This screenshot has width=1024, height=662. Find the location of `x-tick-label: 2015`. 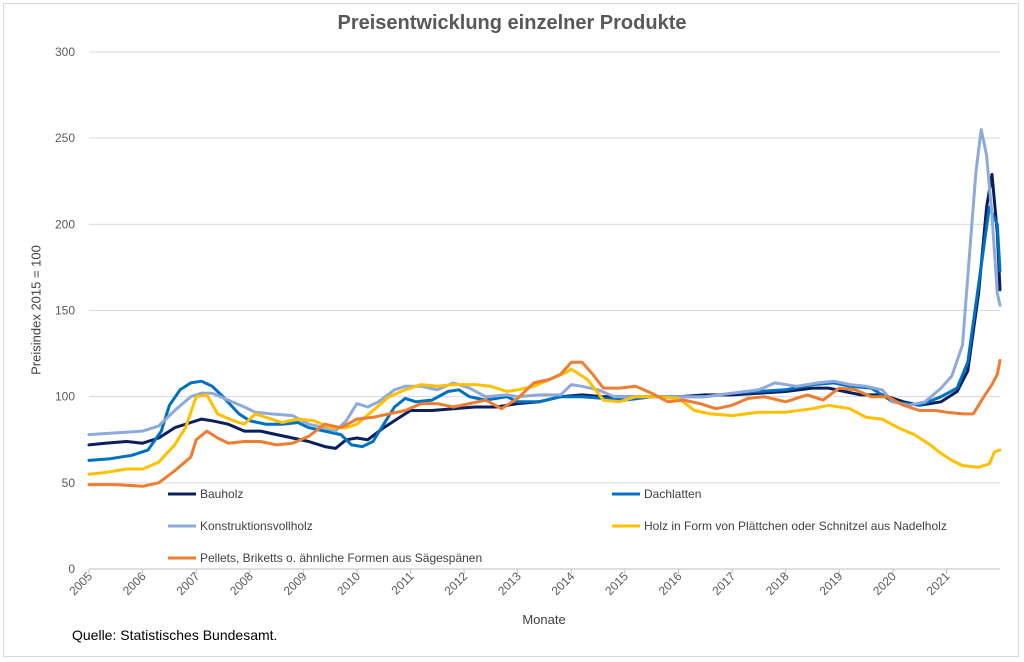

x-tick-label: 2015 is located at coordinates (616, 583).